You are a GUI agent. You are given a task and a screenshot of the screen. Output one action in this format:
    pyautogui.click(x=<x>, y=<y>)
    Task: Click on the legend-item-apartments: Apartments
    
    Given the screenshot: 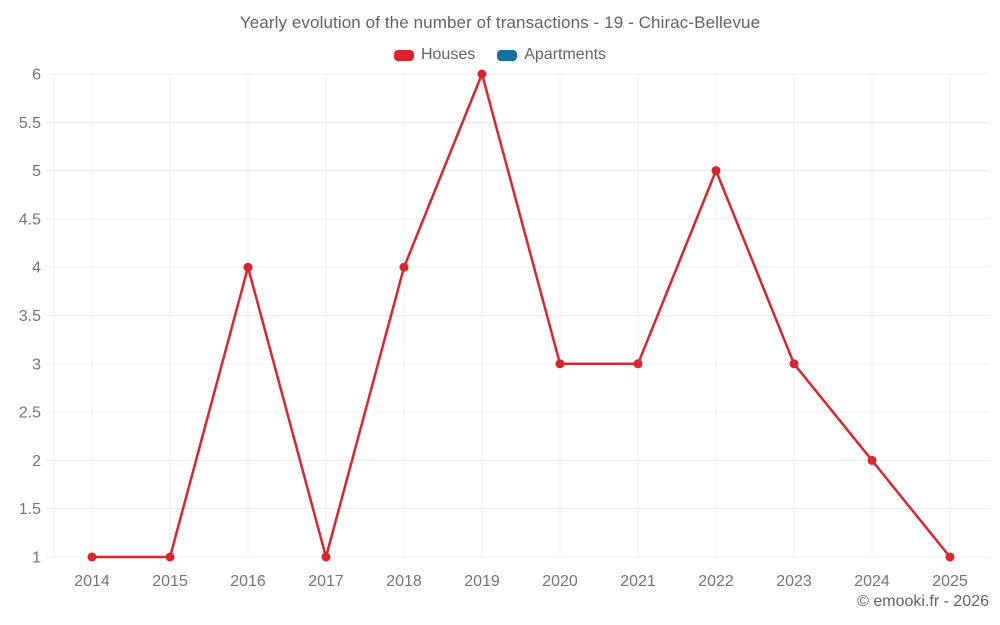 What is the action you would take?
    pyautogui.click(x=551, y=55)
    